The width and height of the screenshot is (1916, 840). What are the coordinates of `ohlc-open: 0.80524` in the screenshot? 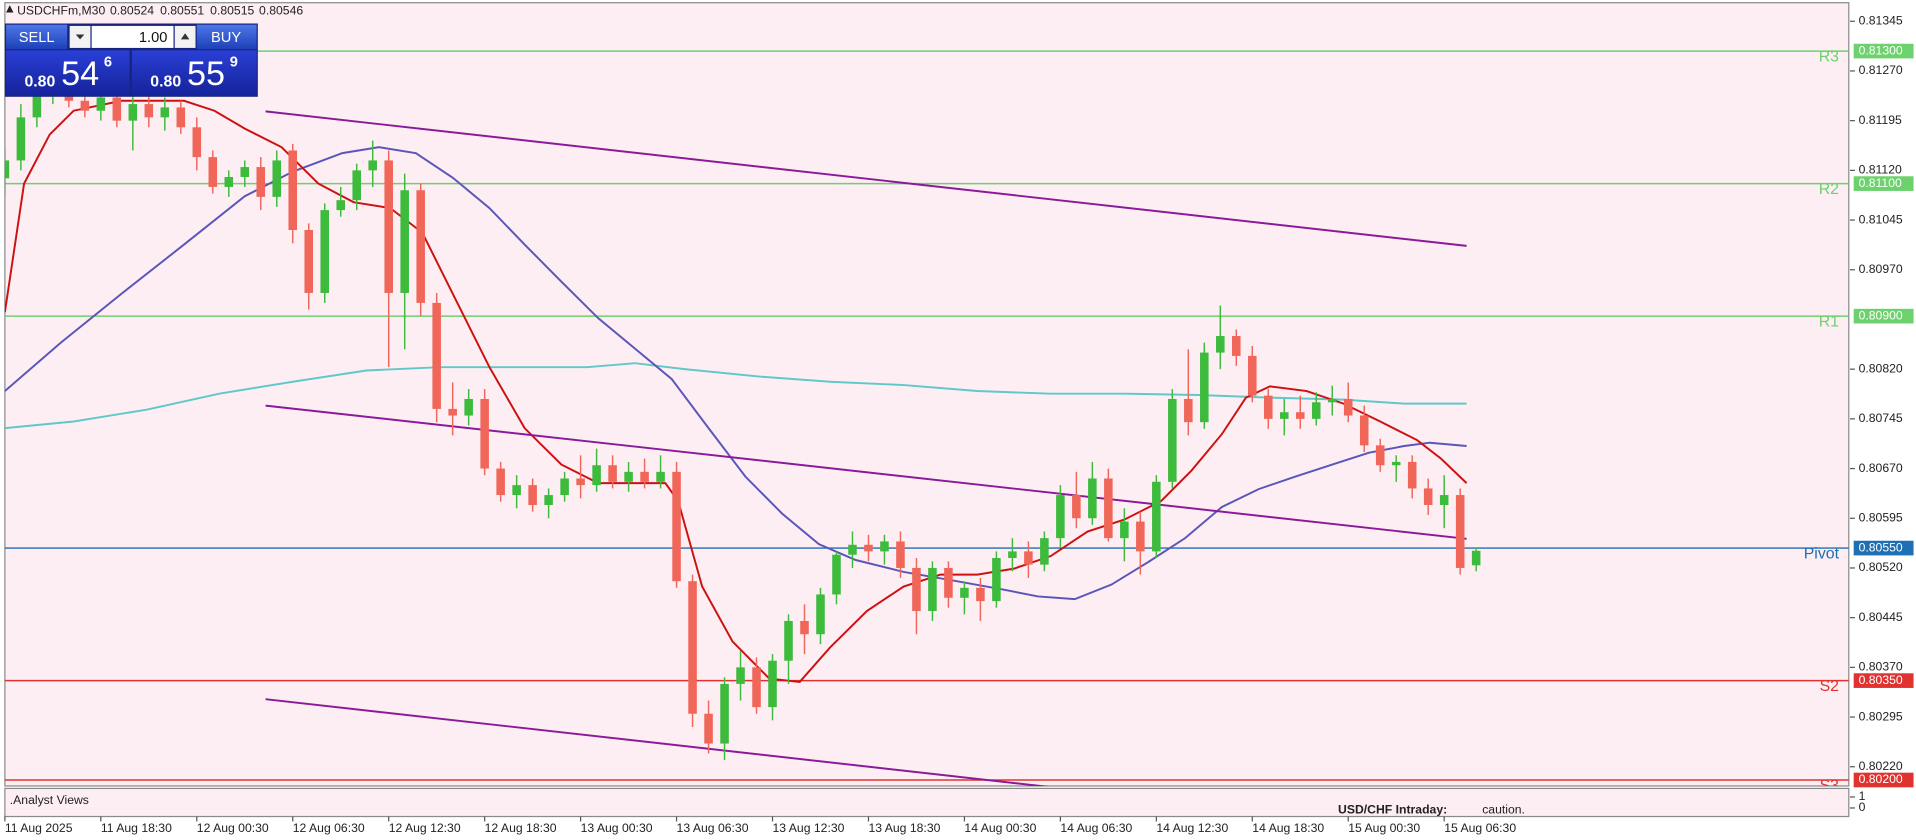 It's located at (132, 10).